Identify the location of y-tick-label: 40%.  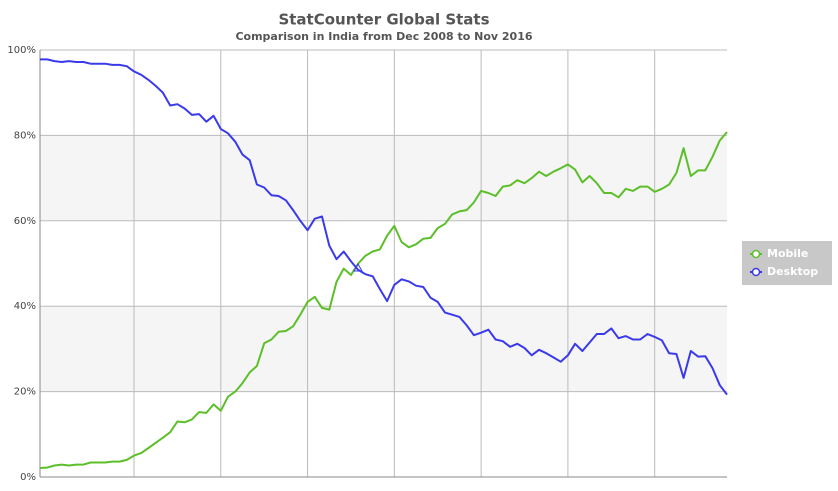
(25, 306).